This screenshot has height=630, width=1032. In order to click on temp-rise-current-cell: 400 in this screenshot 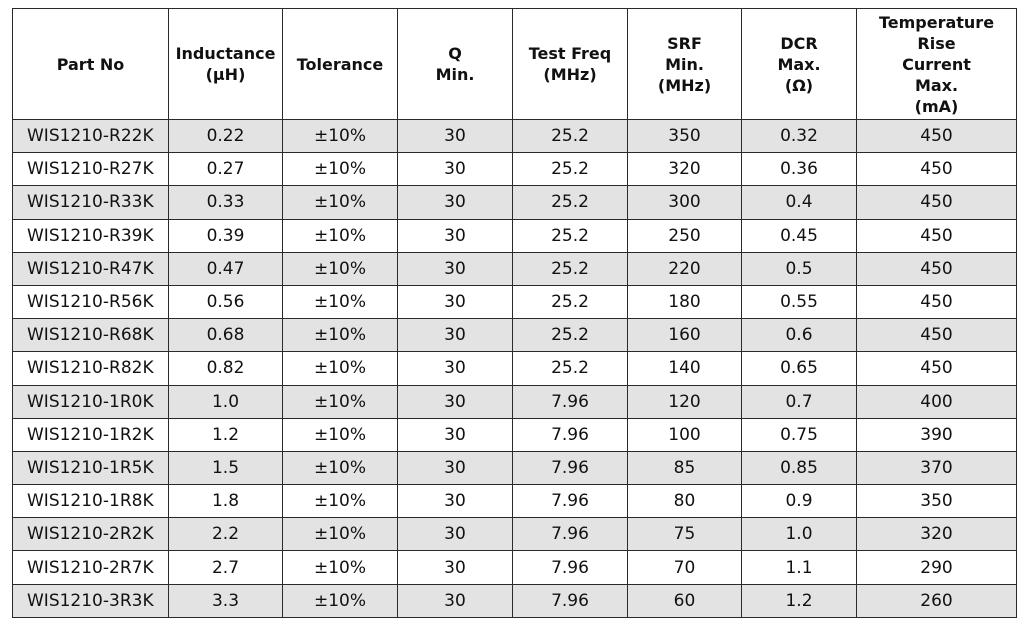, I will do `click(936, 401)`.